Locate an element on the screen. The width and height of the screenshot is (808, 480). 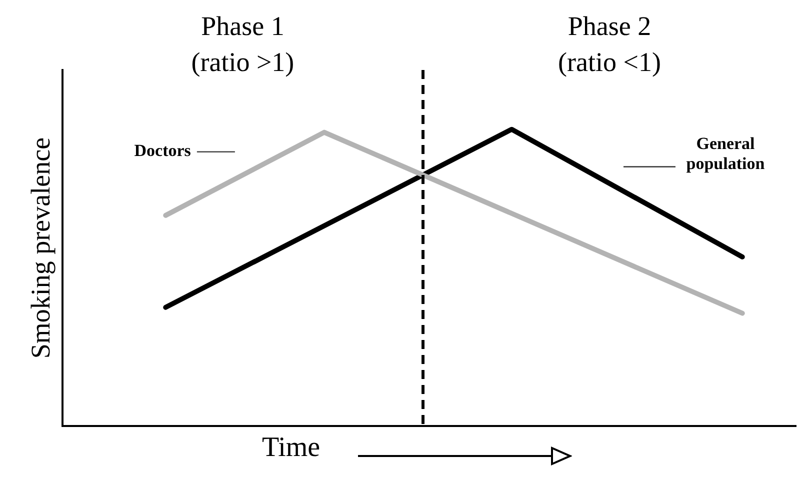
x-axis-title: Time is located at coordinates (291, 448).